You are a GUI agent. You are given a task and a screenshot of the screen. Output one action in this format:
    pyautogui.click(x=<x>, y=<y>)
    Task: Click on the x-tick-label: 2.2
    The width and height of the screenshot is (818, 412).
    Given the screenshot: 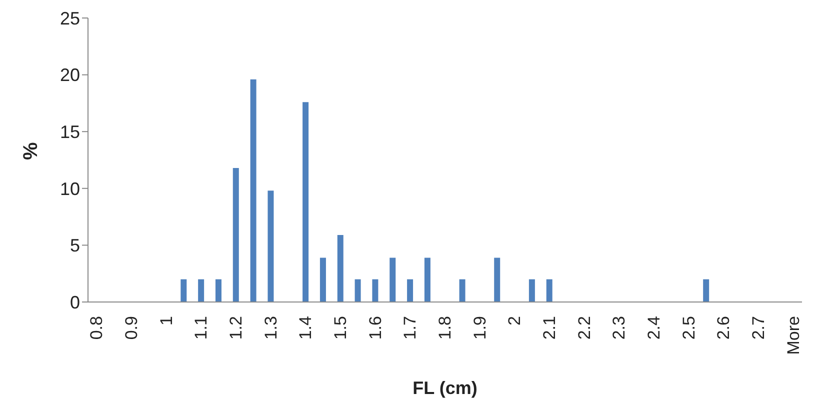 What is the action you would take?
    pyautogui.click(x=584, y=328)
    